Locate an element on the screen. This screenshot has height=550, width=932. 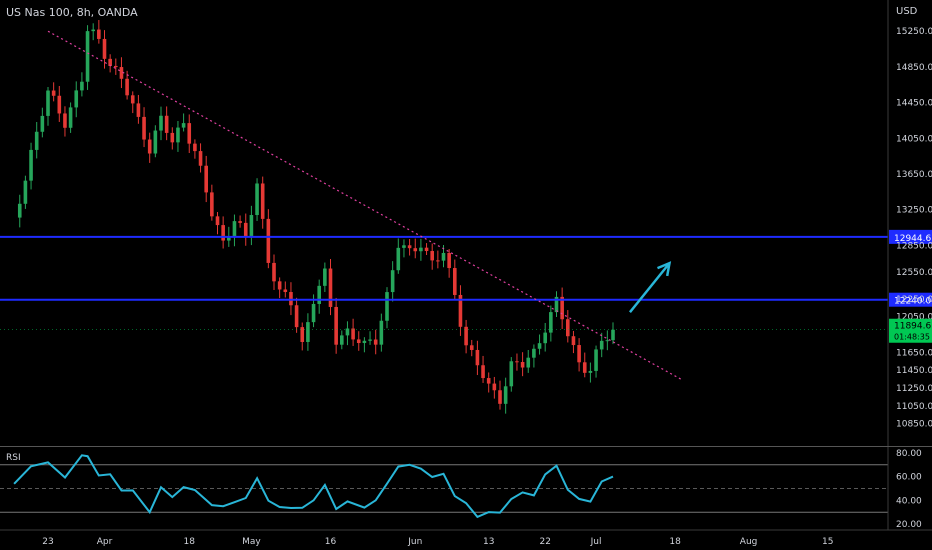
price-tag is located at coordinates (910, 330).